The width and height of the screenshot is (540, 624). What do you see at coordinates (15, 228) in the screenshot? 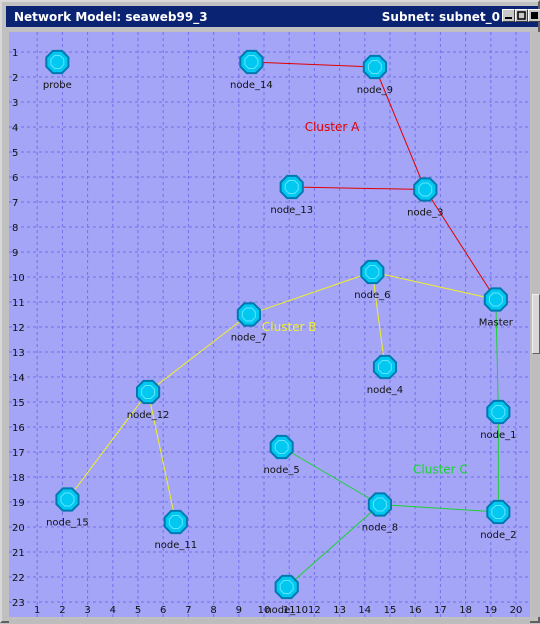
I see `y-tick-label: 8` at bounding box center [15, 228].